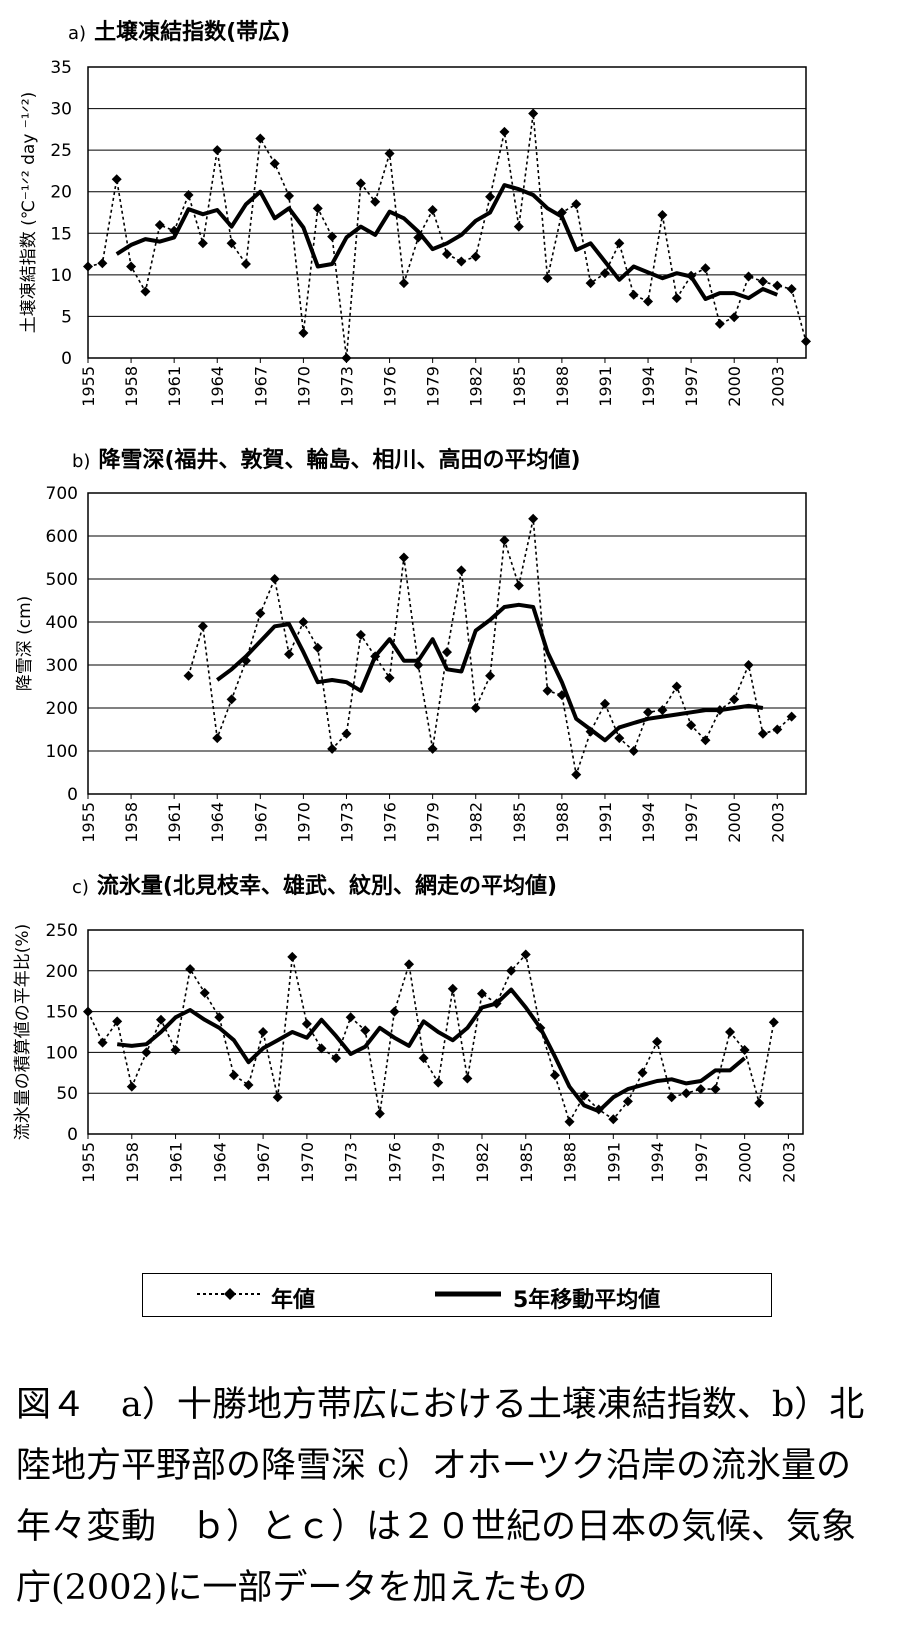 Image resolution: width=922 pixels, height=1643 pixels. Describe the element at coordinates (80, 887) in the screenshot. I see `chart-c-letter: c)` at that location.